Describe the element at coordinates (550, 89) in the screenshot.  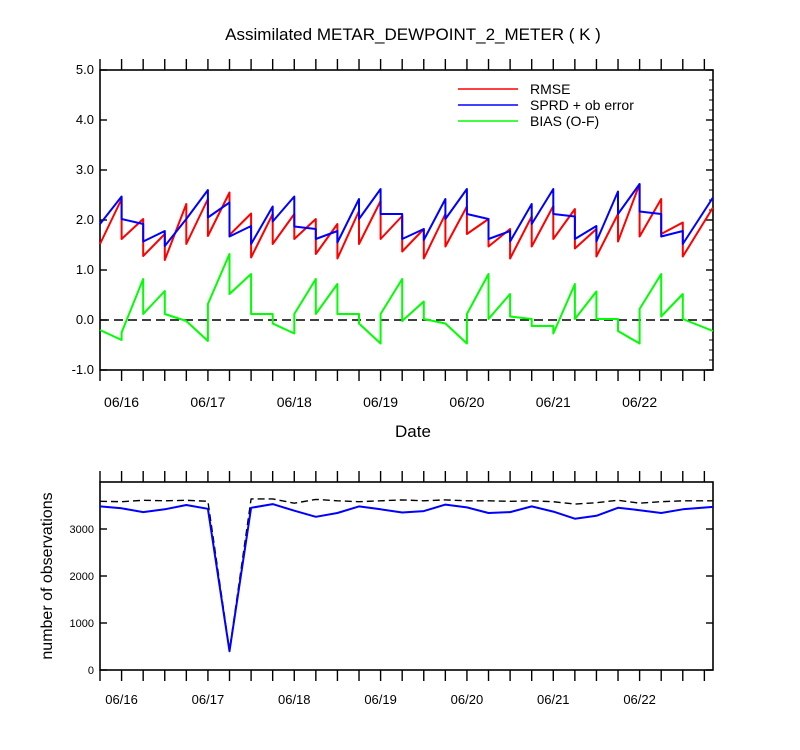
I see `legend-label: RMSE` at that location.